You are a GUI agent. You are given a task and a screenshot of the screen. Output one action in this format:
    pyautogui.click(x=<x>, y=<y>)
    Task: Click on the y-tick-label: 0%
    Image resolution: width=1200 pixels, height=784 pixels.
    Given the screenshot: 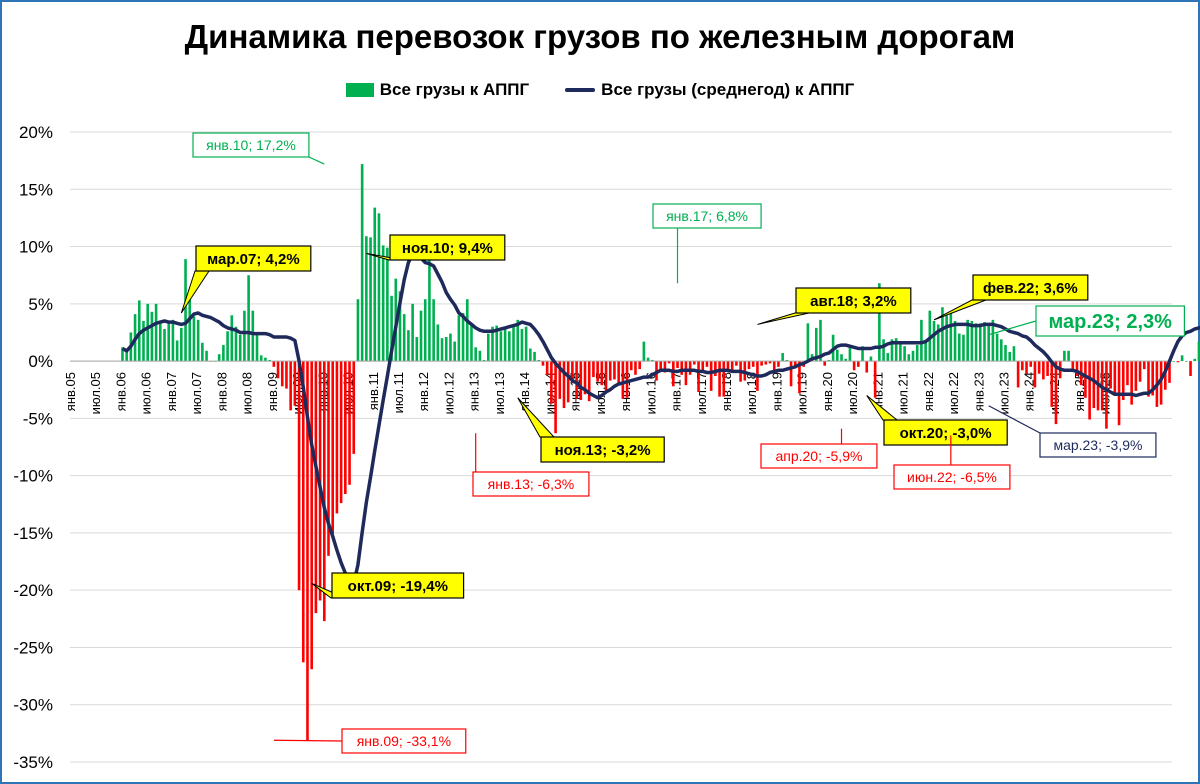 What is the action you would take?
    pyautogui.click(x=40, y=361)
    